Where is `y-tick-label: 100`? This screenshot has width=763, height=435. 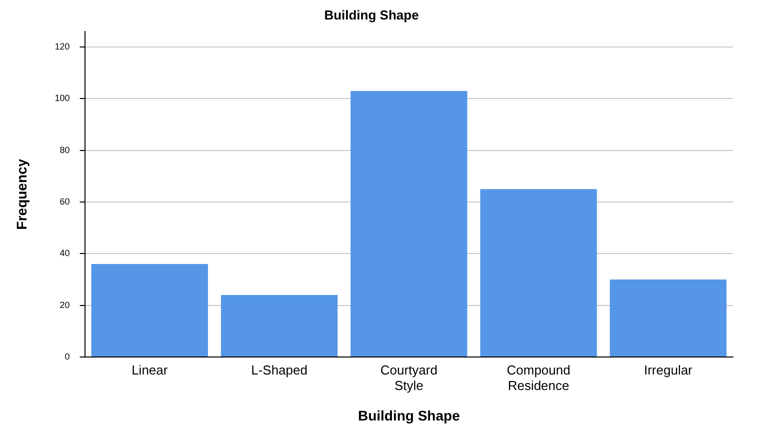
y-tick-label: 100 is located at coordinates (62, 98).